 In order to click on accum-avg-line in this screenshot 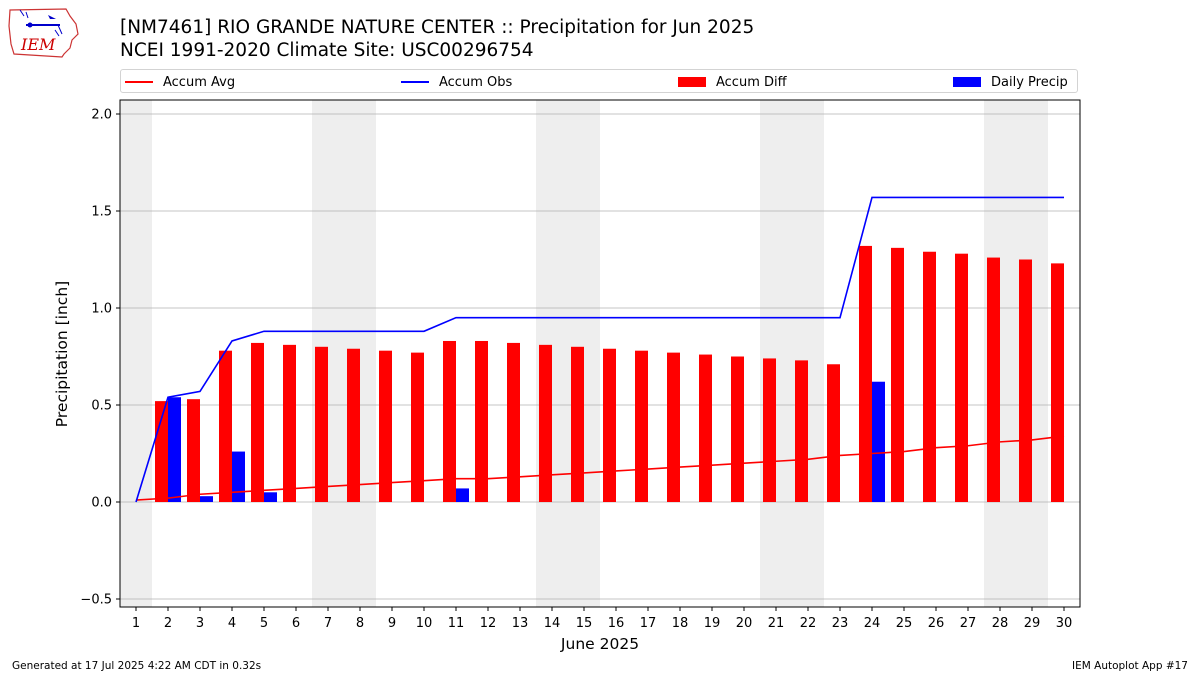, I will do `click(600, 468)`.